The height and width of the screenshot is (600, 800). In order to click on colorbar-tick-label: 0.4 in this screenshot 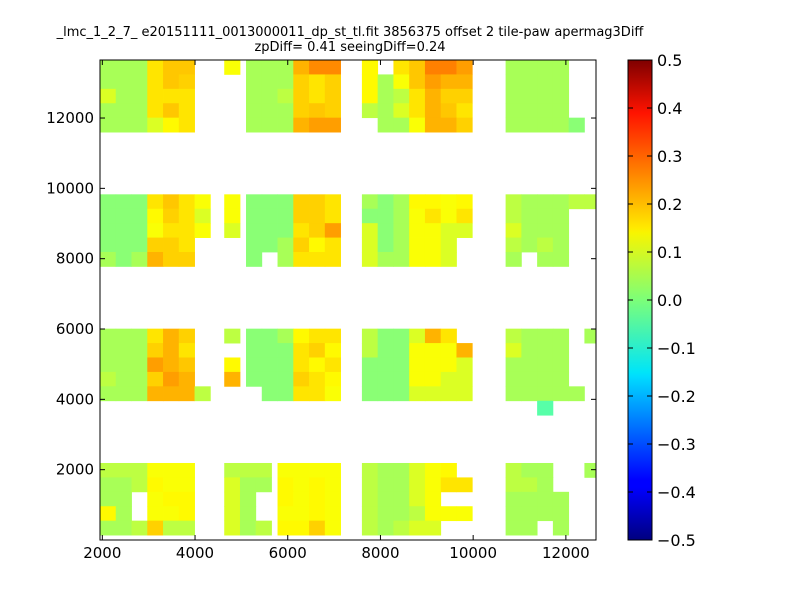, I will do `click(669, 108)`.